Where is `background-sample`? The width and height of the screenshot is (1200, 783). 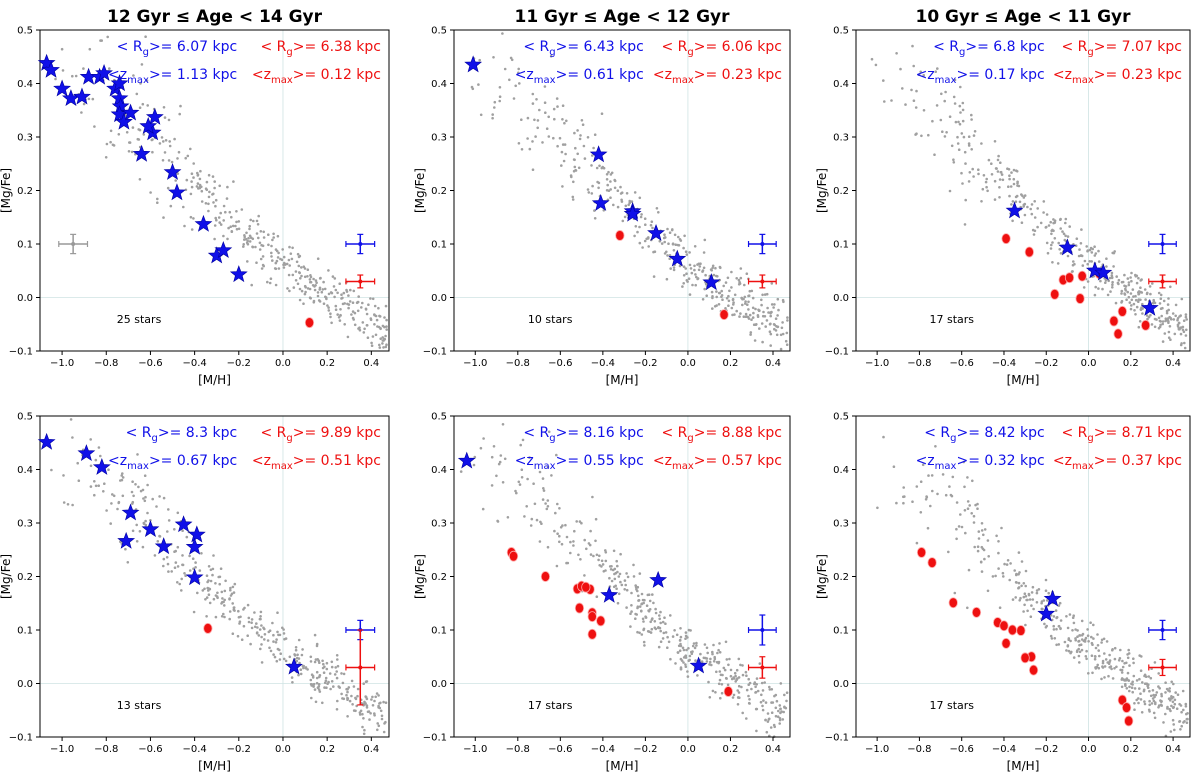 background-sample is located at coordinates (624, 580).